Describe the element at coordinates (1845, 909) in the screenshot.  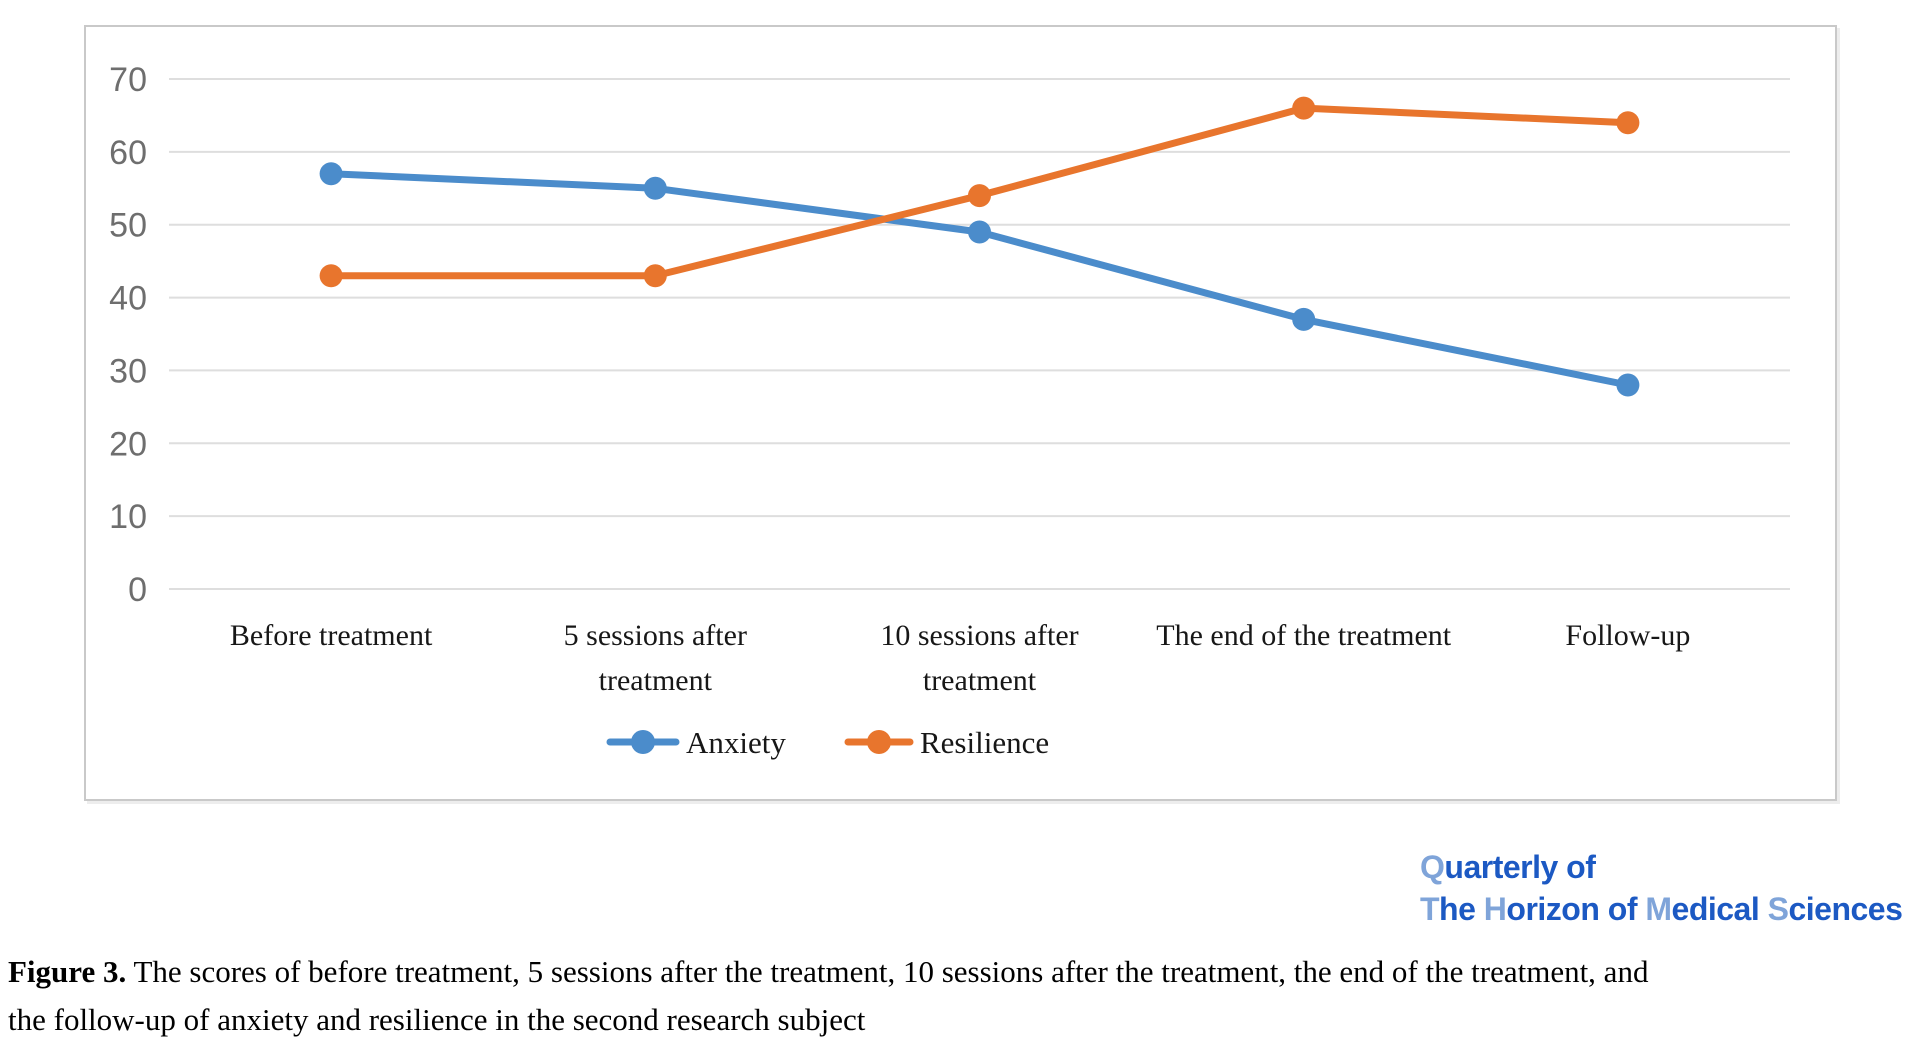
I see `journal-logo-segment: ciences` at that location.